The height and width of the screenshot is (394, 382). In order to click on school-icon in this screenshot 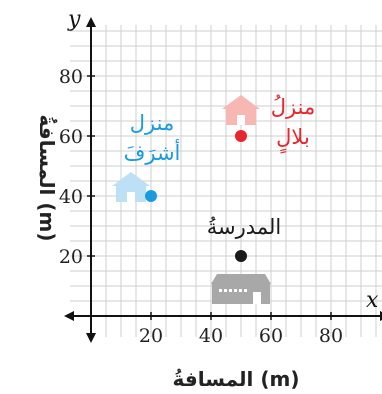, I will do `click(241, 289)`.